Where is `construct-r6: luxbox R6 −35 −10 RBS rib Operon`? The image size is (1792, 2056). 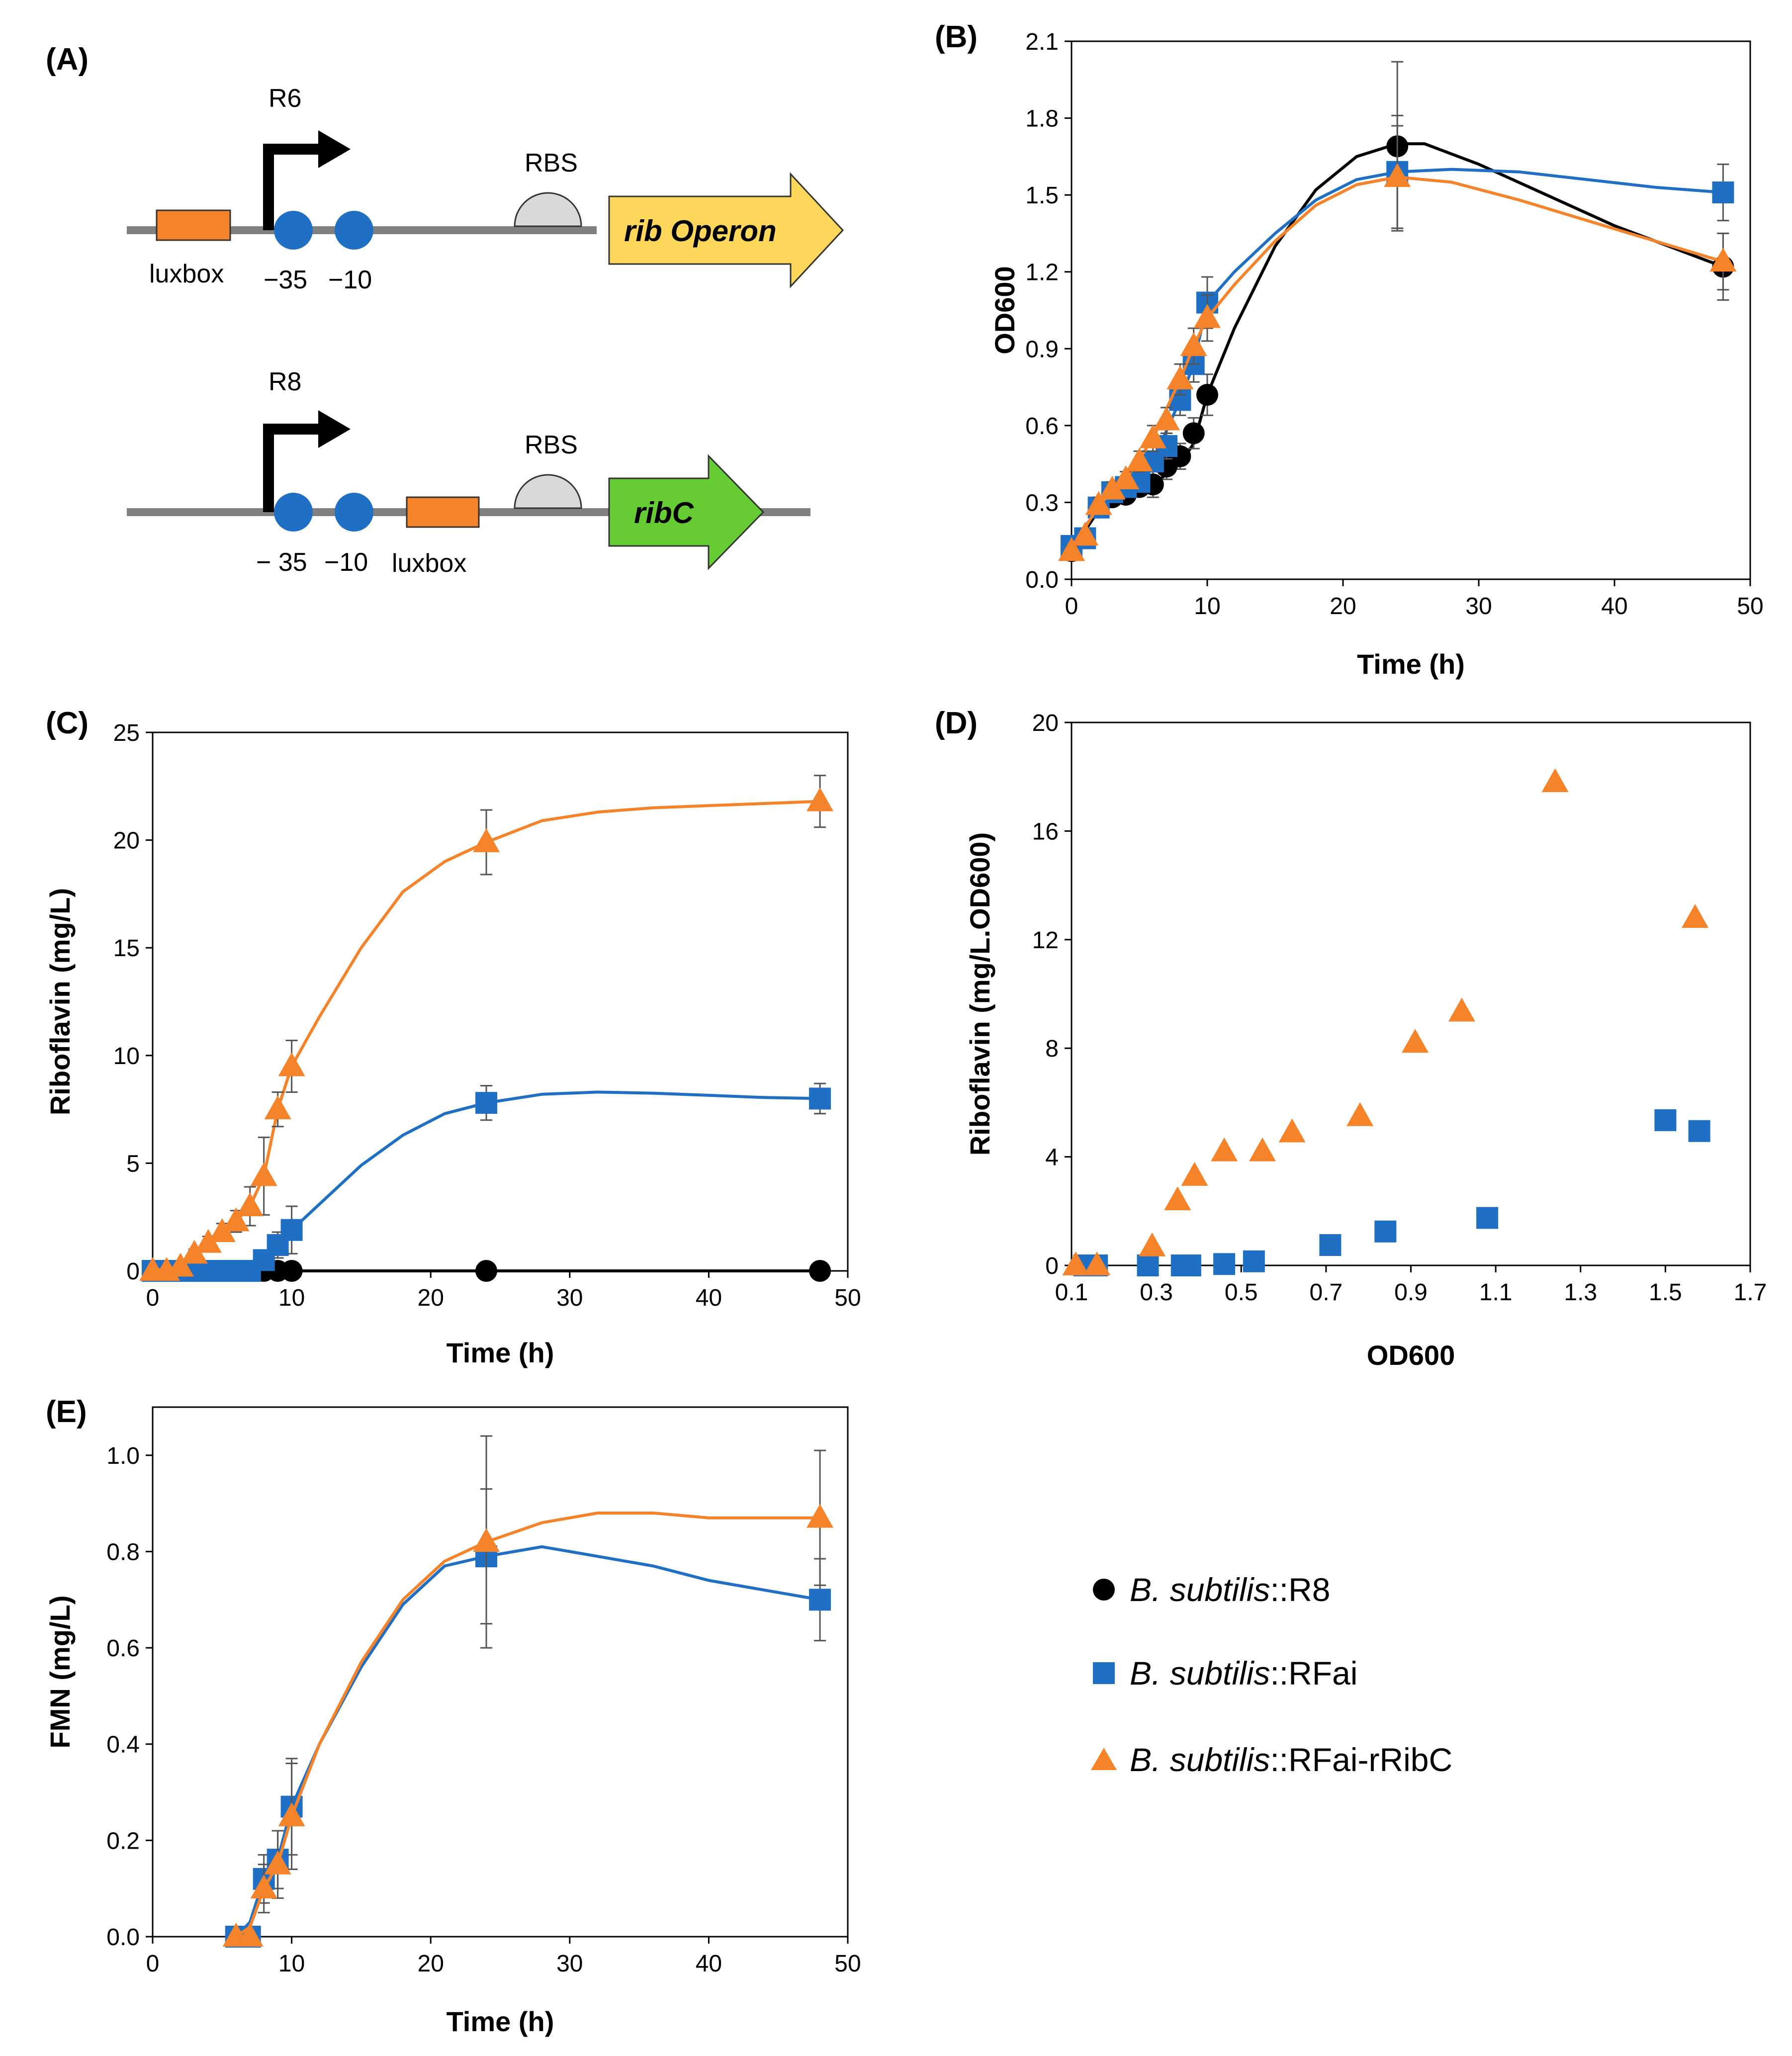
construct-r6: luxbox R6 −35 −10 RBS rib Operon is located at coordinates (486, 189).